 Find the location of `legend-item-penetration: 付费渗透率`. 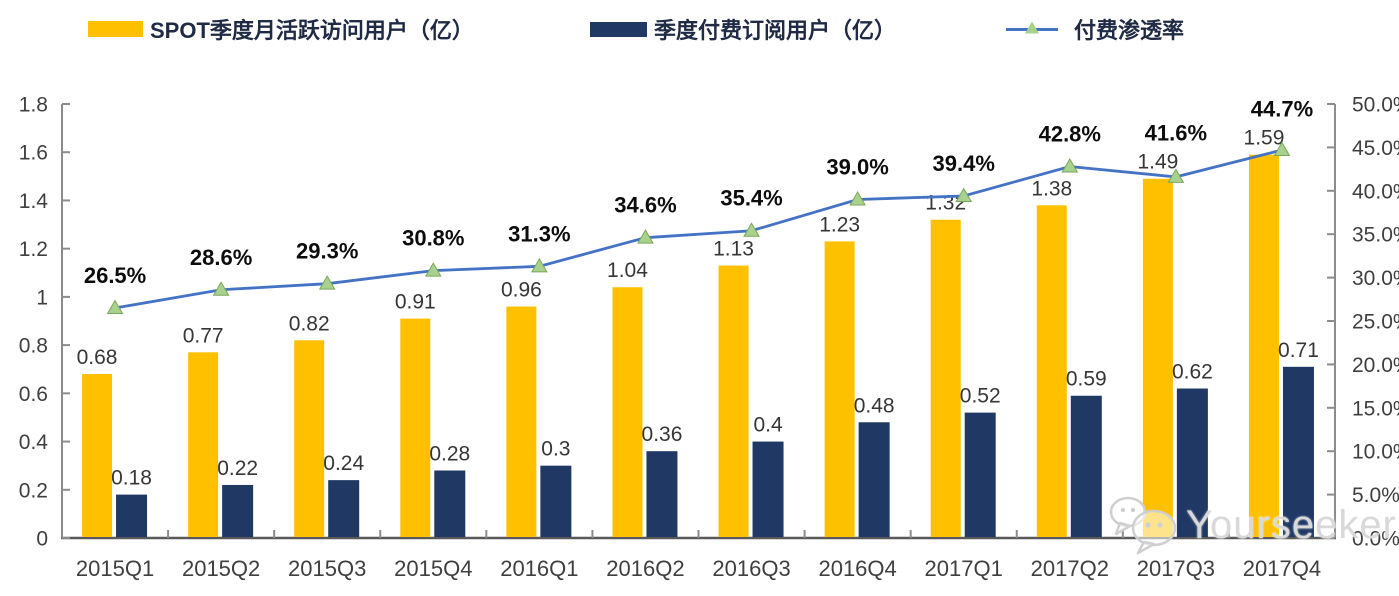

legend-item-penetration: 付费渗透率 is located at coordinates (1095, 29).